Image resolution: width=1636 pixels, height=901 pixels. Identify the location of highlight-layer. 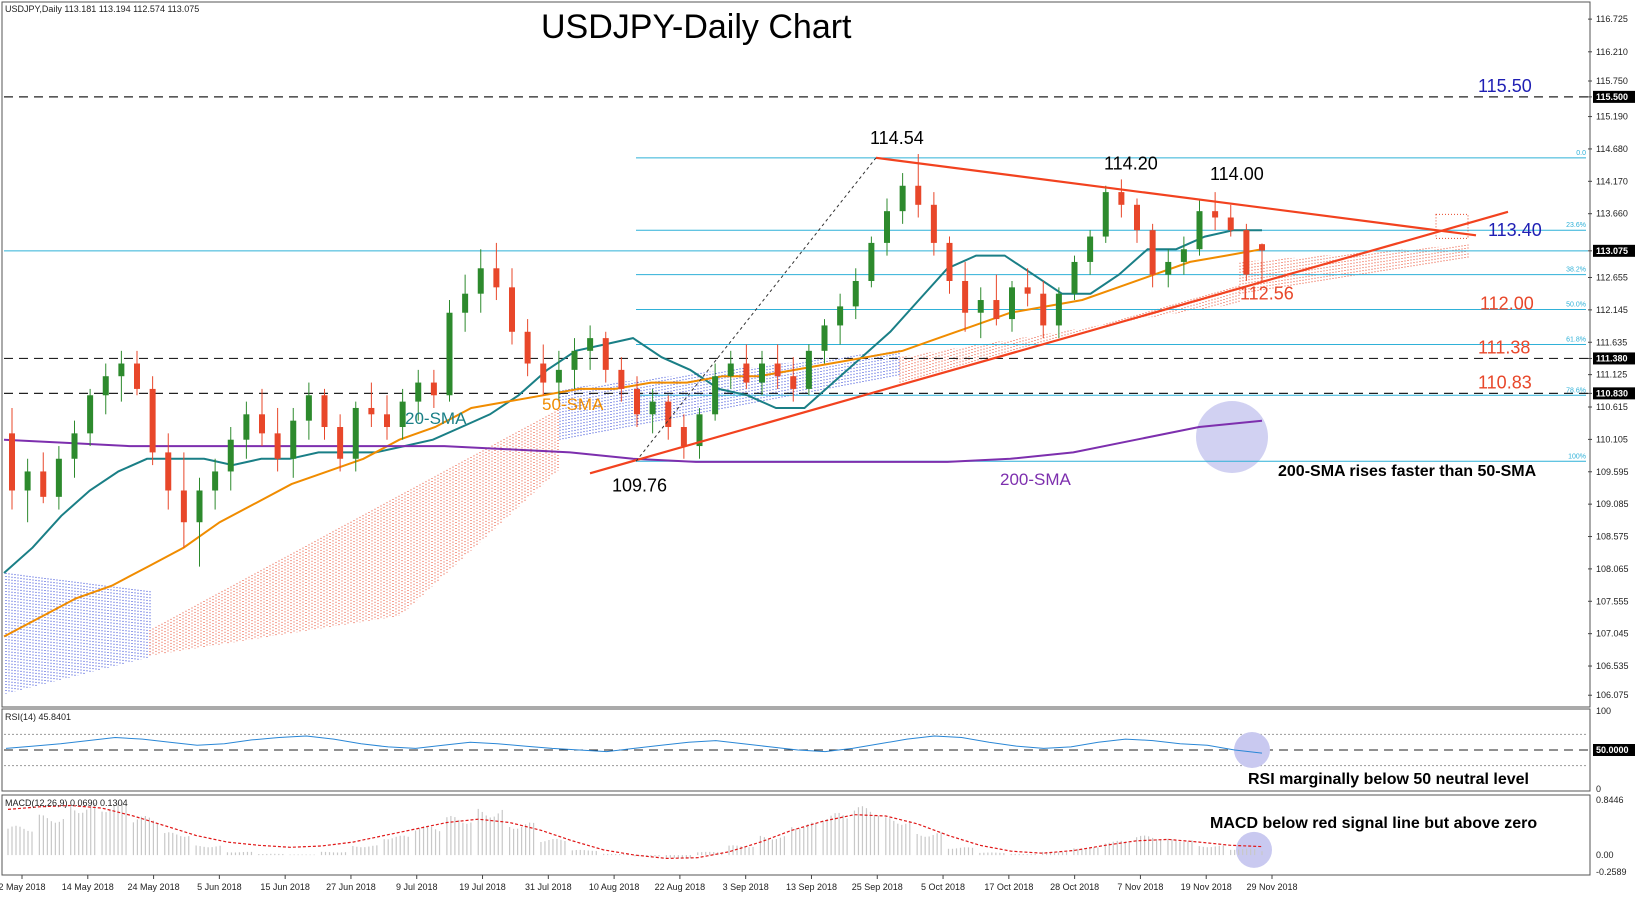
(1232, 437).